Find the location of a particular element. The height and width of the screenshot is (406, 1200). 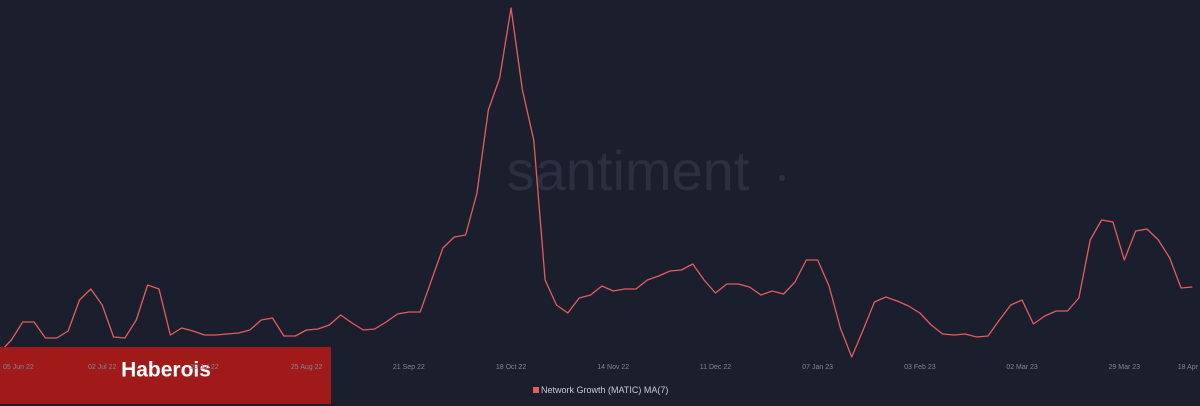

x-tick-label: 18 Apr is located at coordinates (1188, 367).